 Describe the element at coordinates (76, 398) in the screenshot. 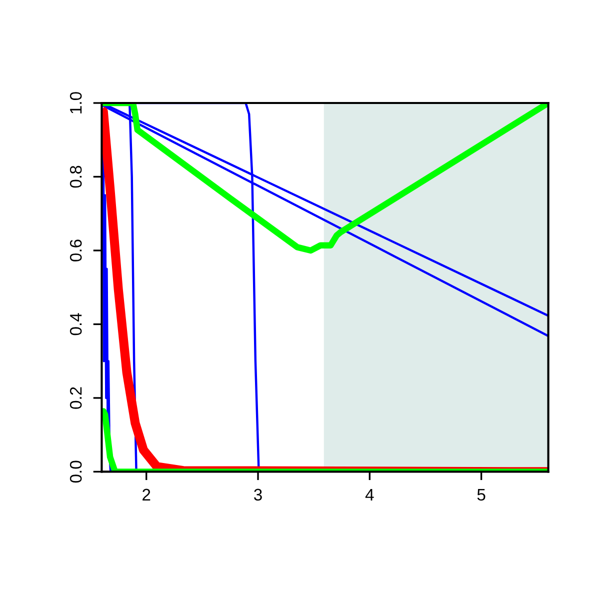

I see `y-tick-label: 0.2` at that location.